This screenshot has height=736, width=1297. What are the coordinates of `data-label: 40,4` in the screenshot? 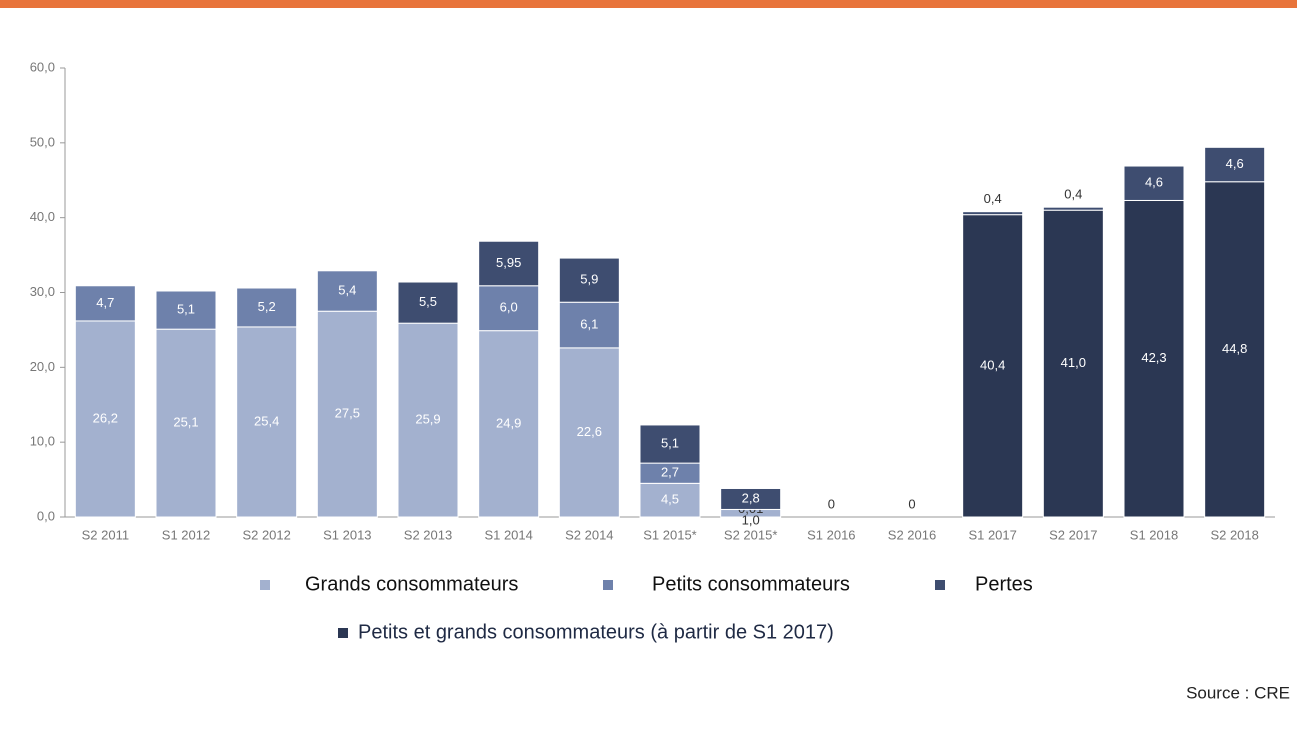 It's located at (992, 364).